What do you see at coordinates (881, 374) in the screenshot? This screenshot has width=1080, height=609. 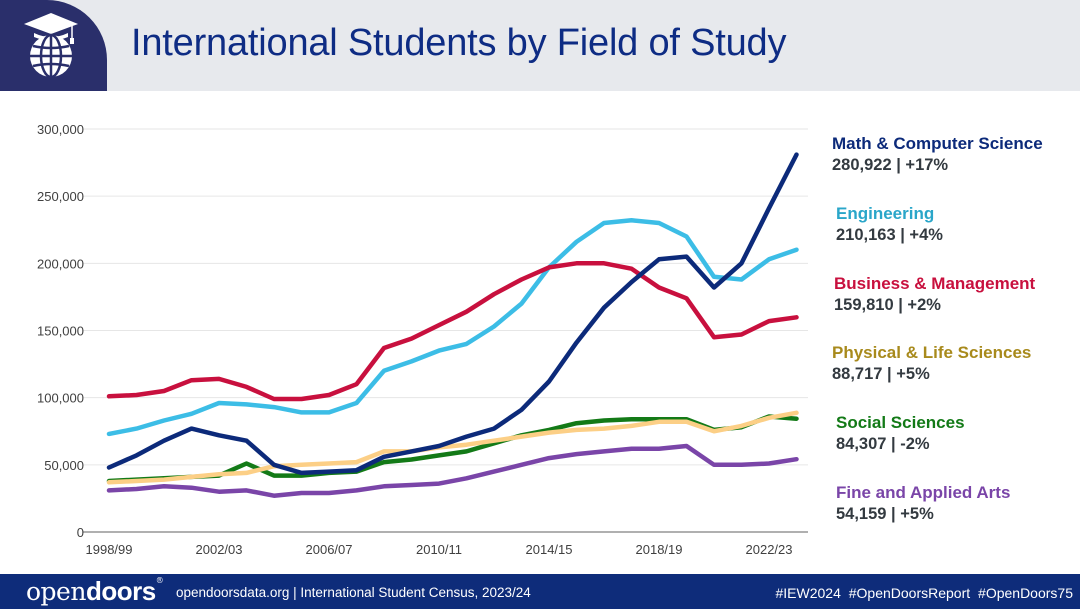 I see `legend-series-value: 88,717 | +5%` at bounding box center [881, 374].